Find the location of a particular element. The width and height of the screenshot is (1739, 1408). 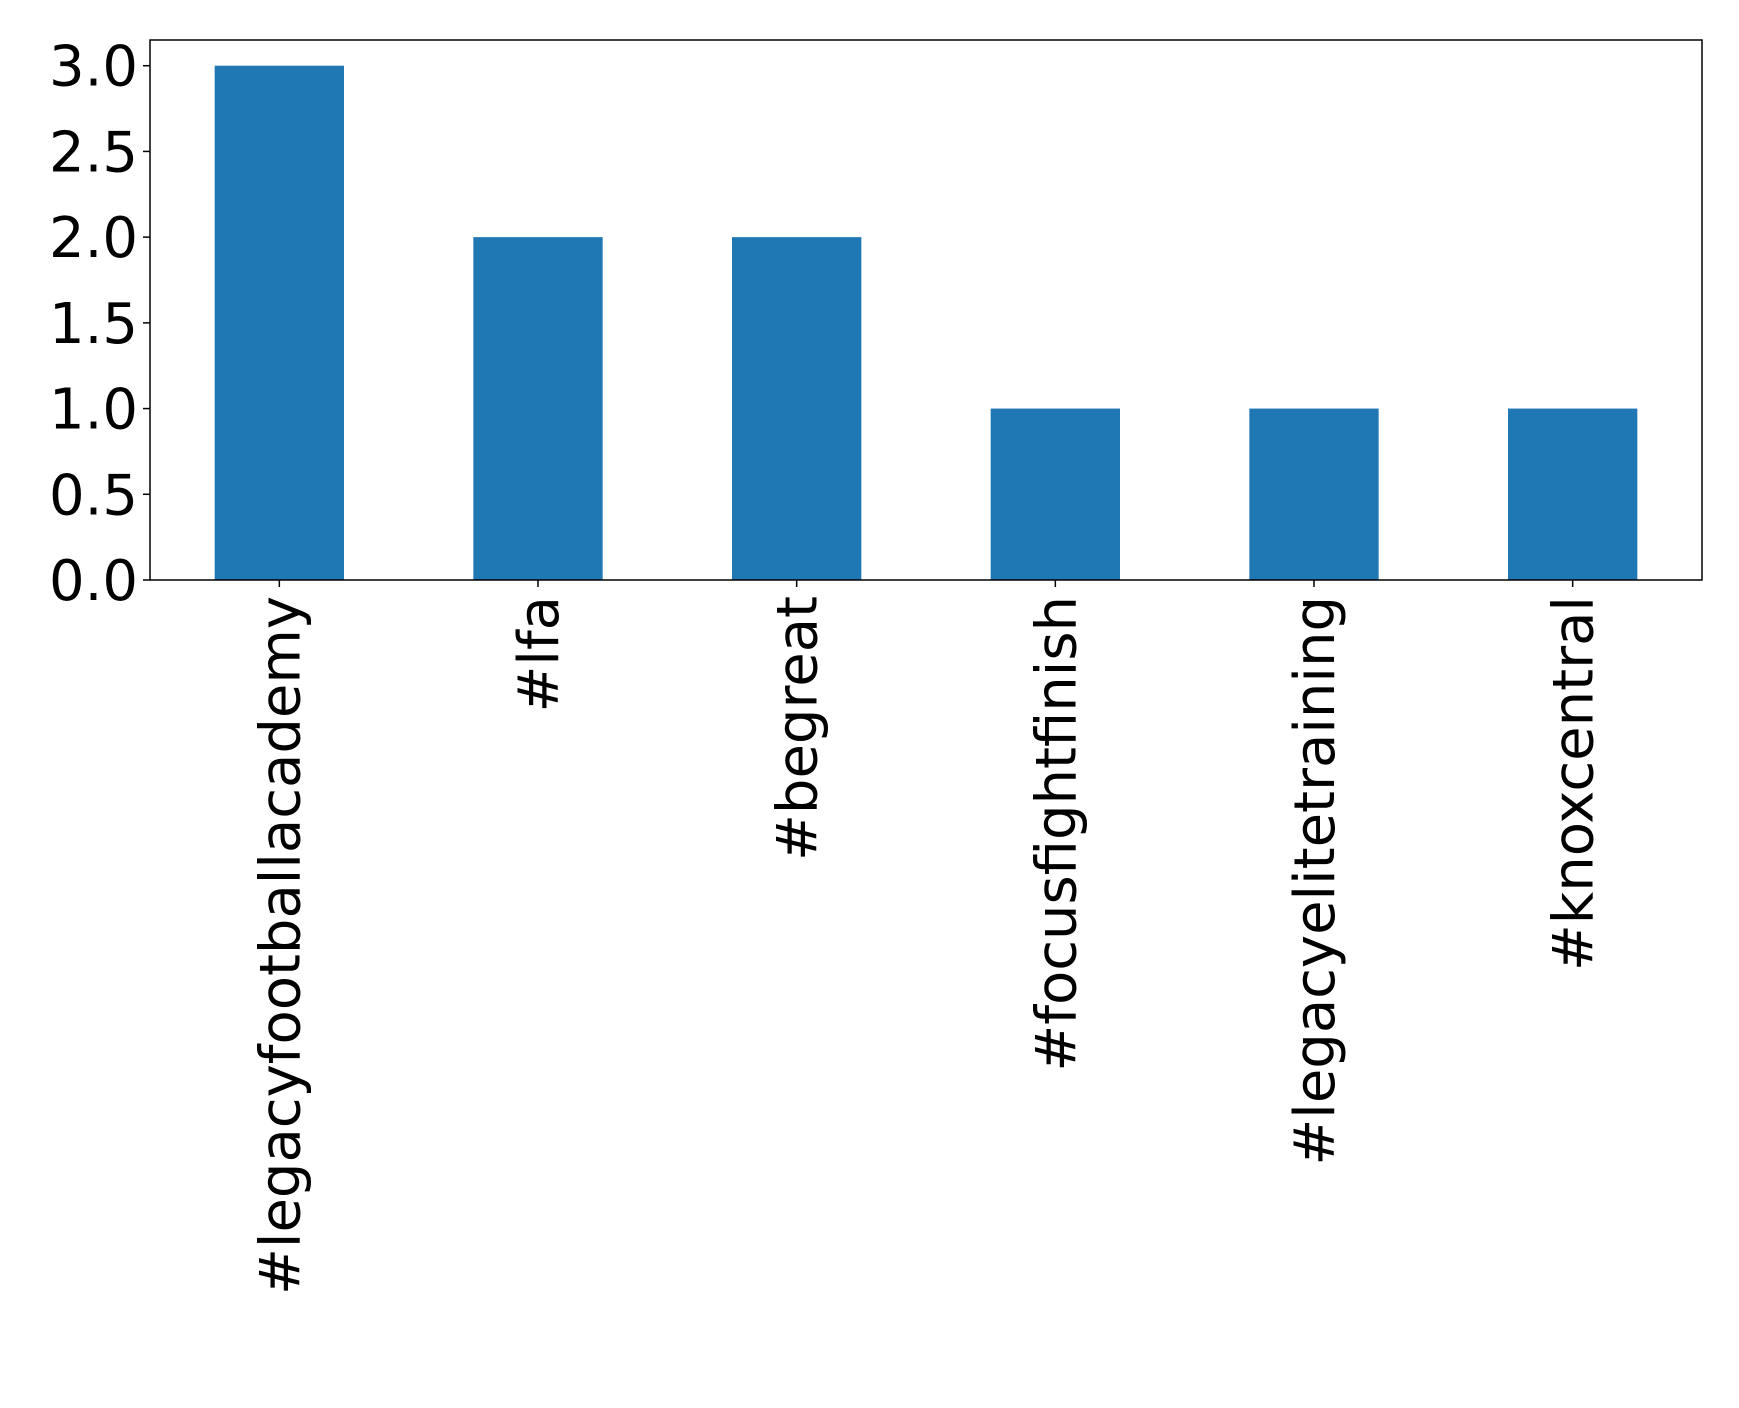

x-tick-label: #focusfightfinish is located at coordinates (1056, 834).